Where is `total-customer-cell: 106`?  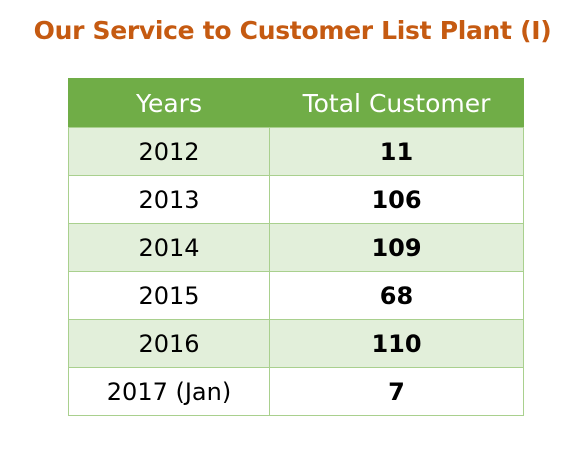
total-customer-cell: 106 is located at coordinates (396, 199).